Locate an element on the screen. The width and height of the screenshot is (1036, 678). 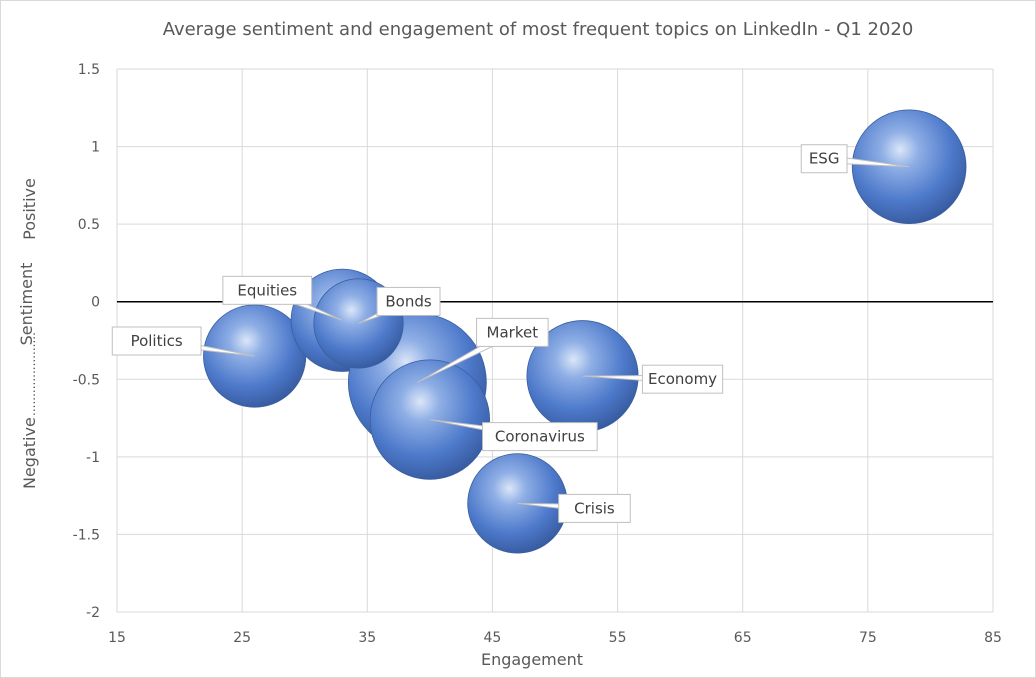
x-tick-label: 25 is located at coordinates (242, 638).